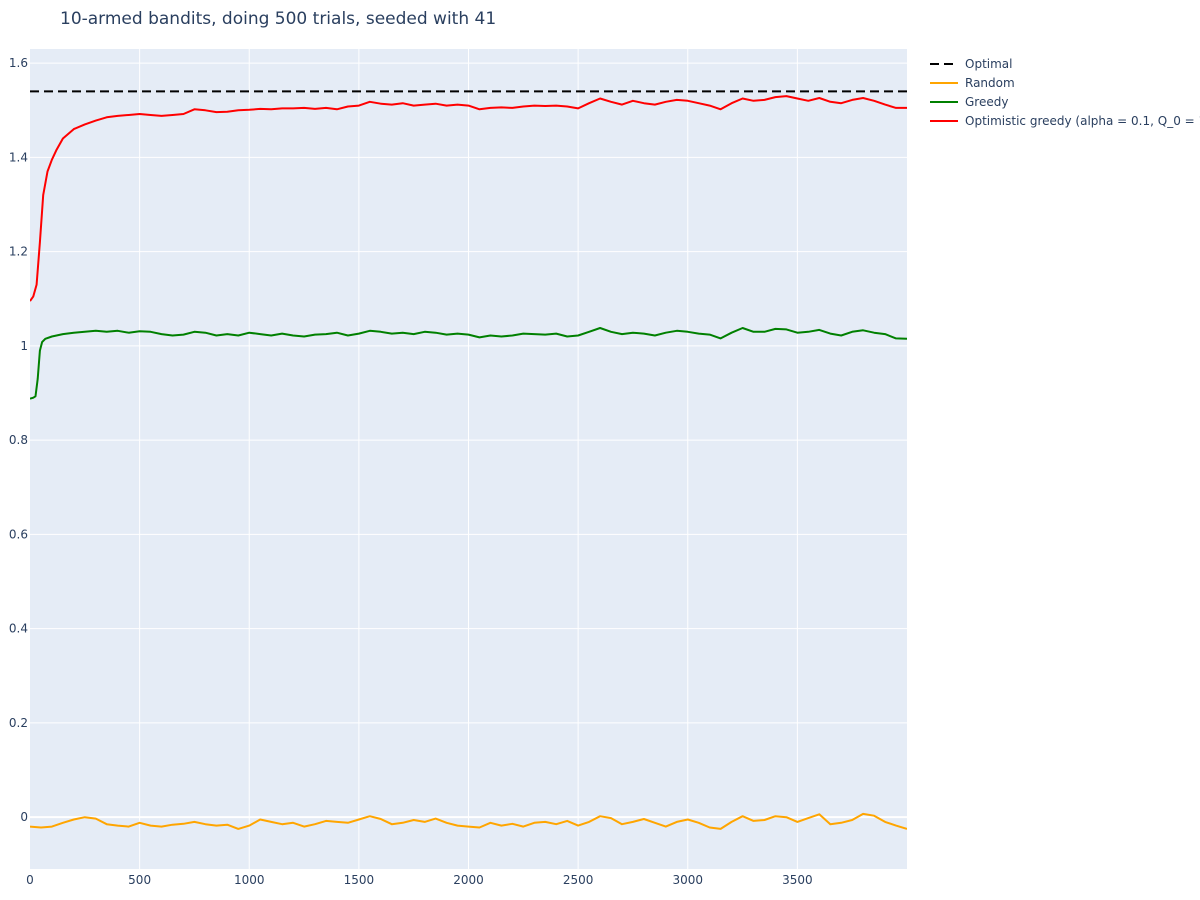 The image size is (1200, 900). Describe the element at coordinates (18, 157) in the screenshot. I see `y-tick-label: 1.4` at that location.